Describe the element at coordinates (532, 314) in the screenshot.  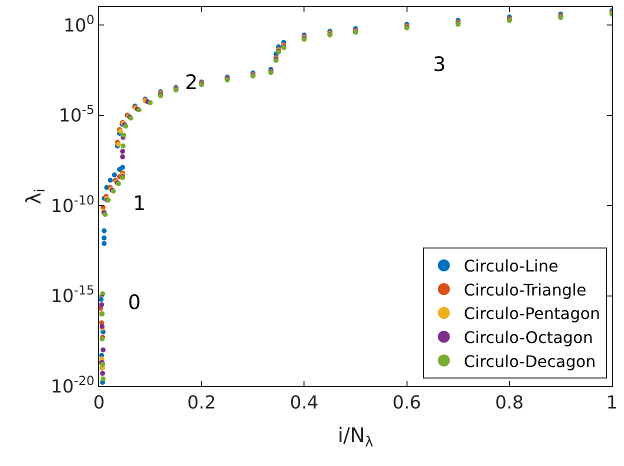
I see `legend-label: Circulo-Pentagon` at that location.